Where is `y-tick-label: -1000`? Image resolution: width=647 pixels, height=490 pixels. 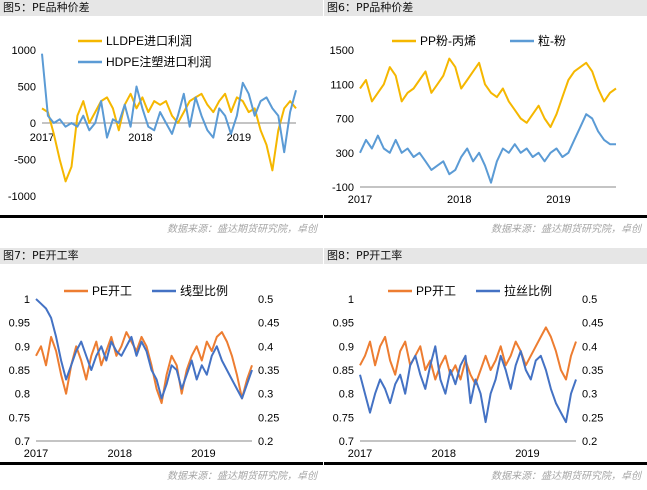
y-tick-label: -1000 is located at coordinates (22, 197).